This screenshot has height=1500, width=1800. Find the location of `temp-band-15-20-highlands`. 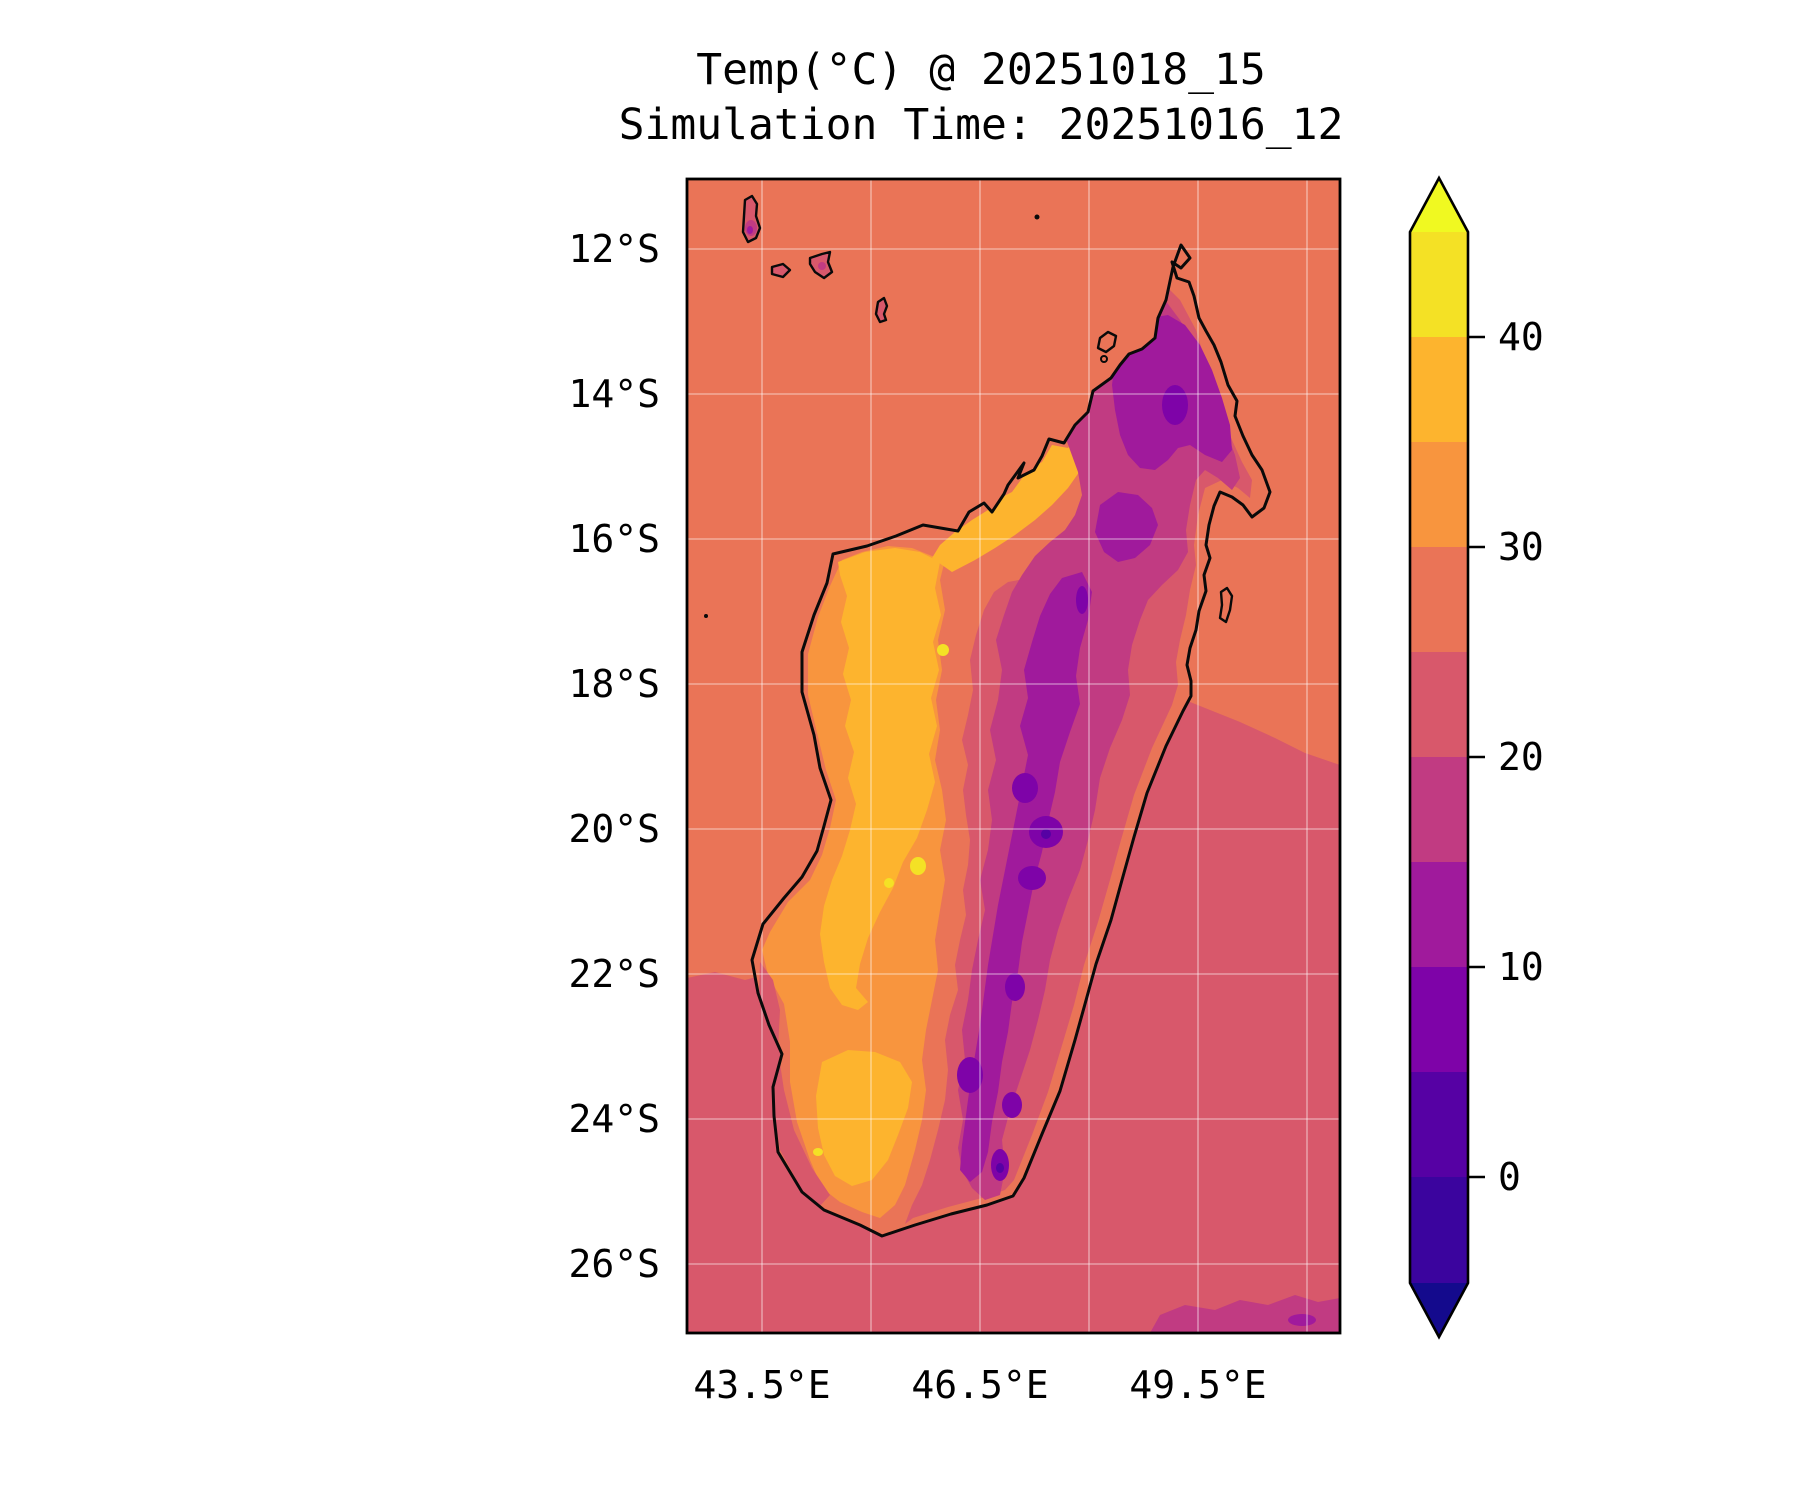

temp-band-15-20-highlands is located at coordinates (1099, 741).